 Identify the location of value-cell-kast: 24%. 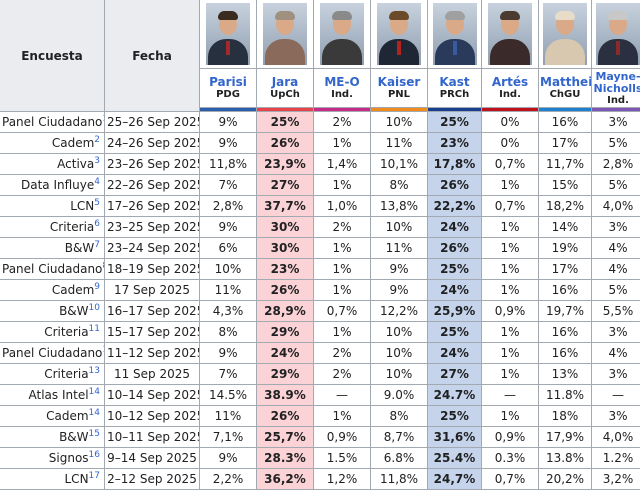
(455, 353).